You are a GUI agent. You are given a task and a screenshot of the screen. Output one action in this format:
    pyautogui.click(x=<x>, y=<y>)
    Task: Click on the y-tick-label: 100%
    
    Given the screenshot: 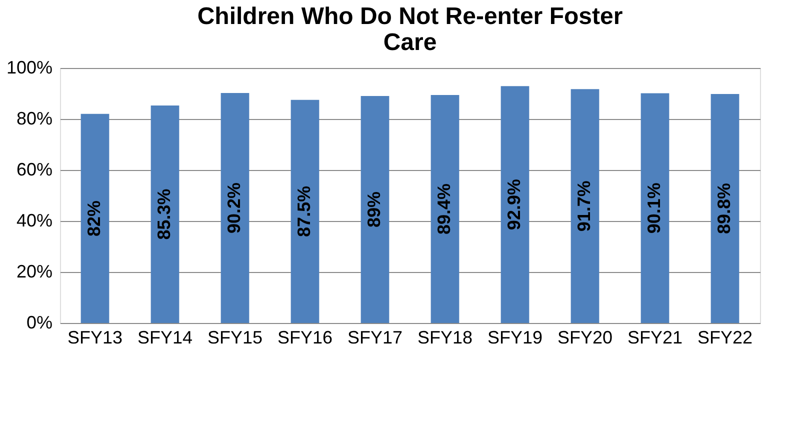 What is the action you would take?
    pyautogui.click(x=29, y=68)
    